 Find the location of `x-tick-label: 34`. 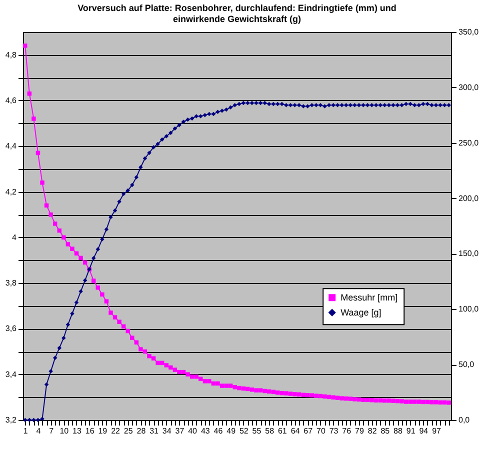

x-tick-label: 34 is located at coordinates (167, 431).